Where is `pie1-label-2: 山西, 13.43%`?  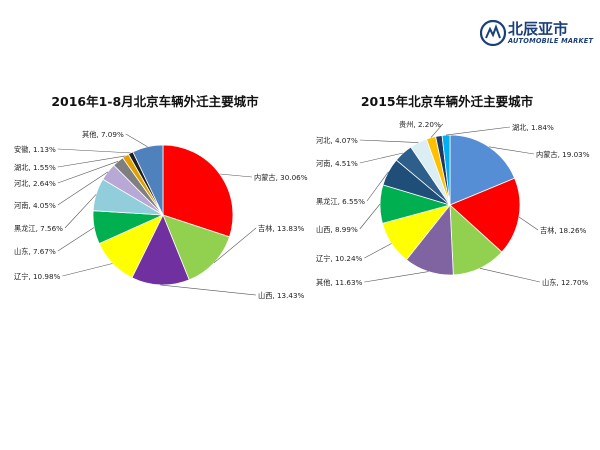
pie1-label-2: 山西, 13.43% is located at coordinates (281, 295).